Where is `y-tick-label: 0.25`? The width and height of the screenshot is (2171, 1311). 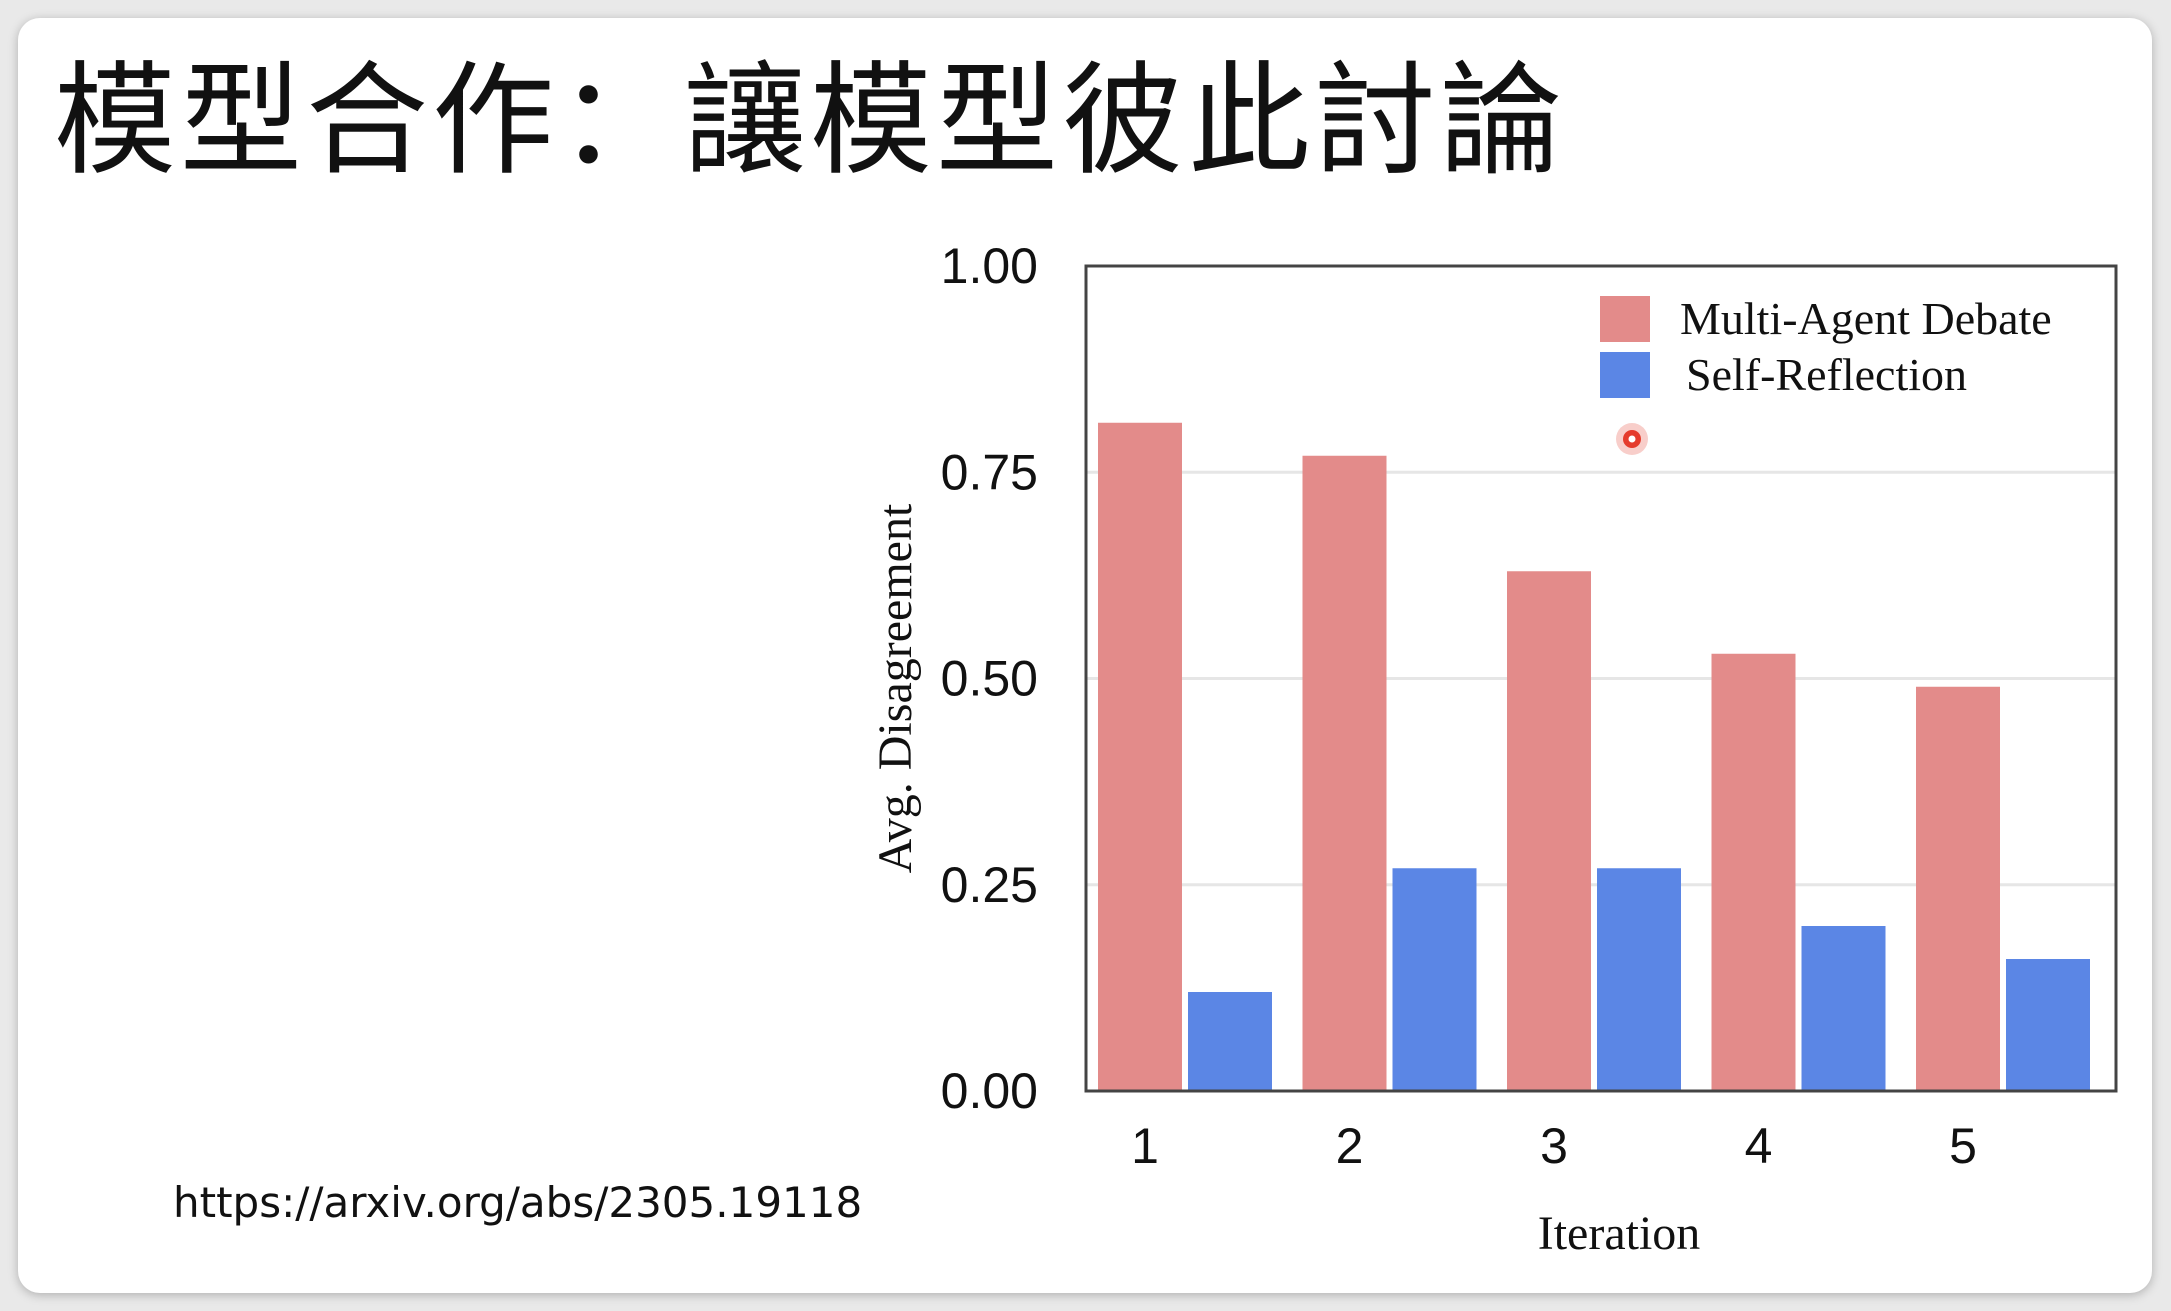
y-tick-label: 0.25 is located at coordinates (989, 885).